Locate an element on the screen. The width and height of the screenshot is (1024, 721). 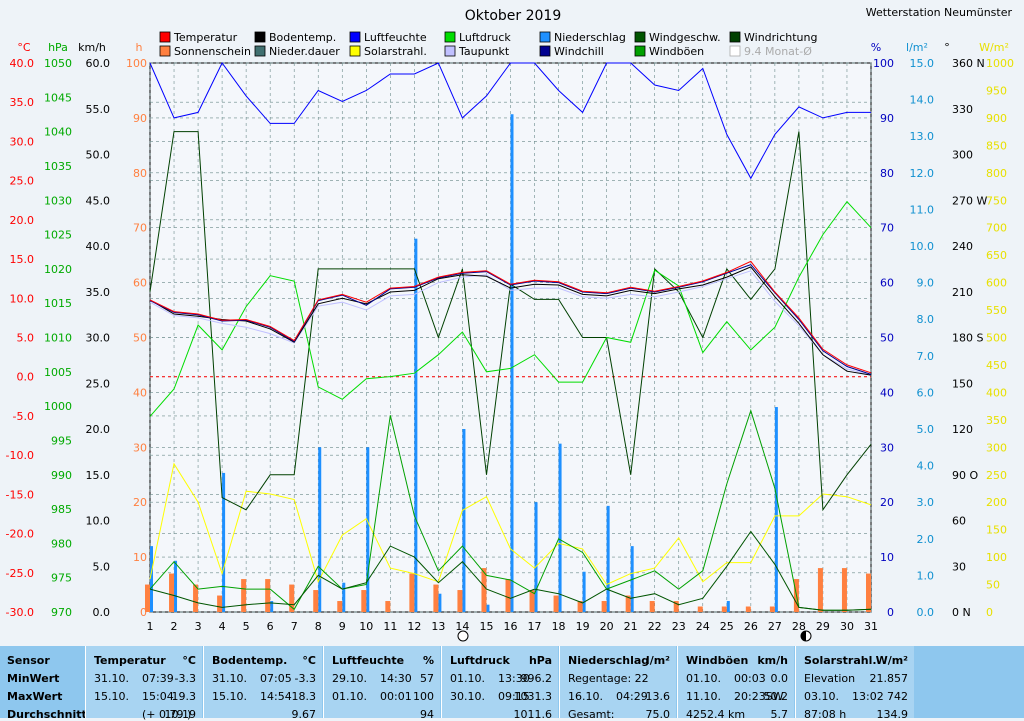
x-tick-label: 8 is located at coordinates (318, 626).